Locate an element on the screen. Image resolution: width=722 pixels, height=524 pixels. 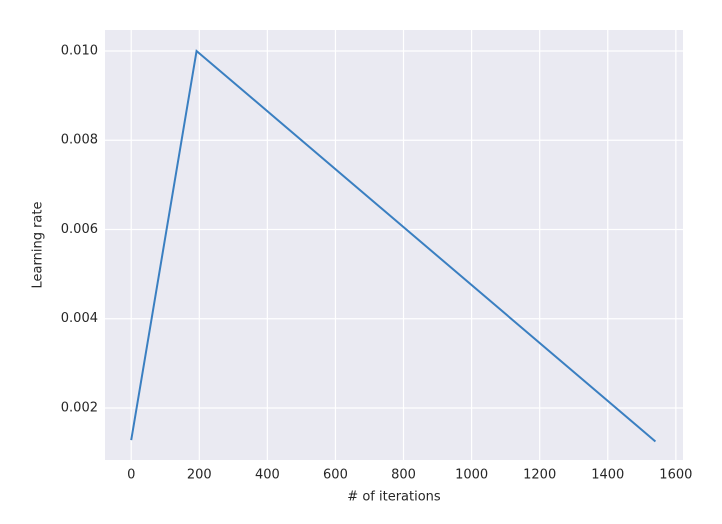
y-tick-label: 0.006 is located at coordinates (79, 229).